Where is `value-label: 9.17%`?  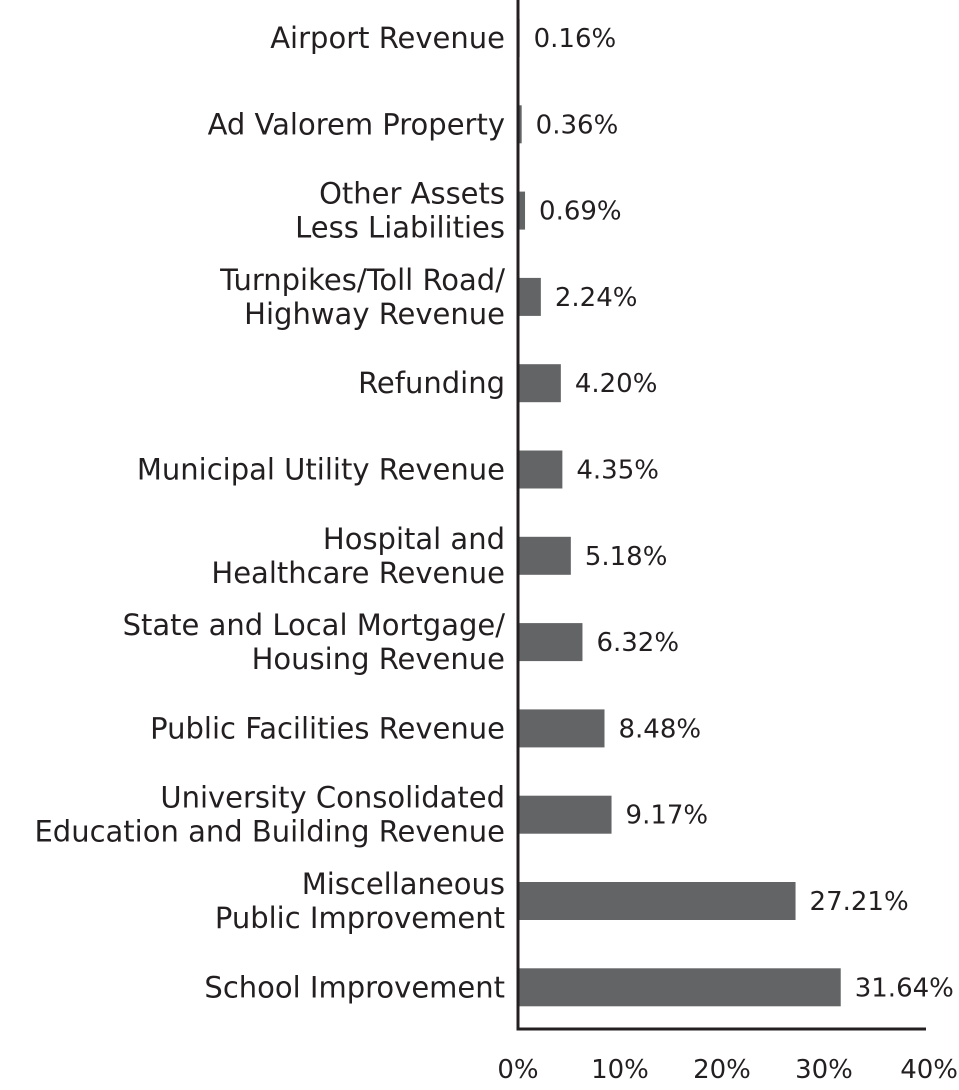 value-label: 9.17% is located at coordinates (667, 816).